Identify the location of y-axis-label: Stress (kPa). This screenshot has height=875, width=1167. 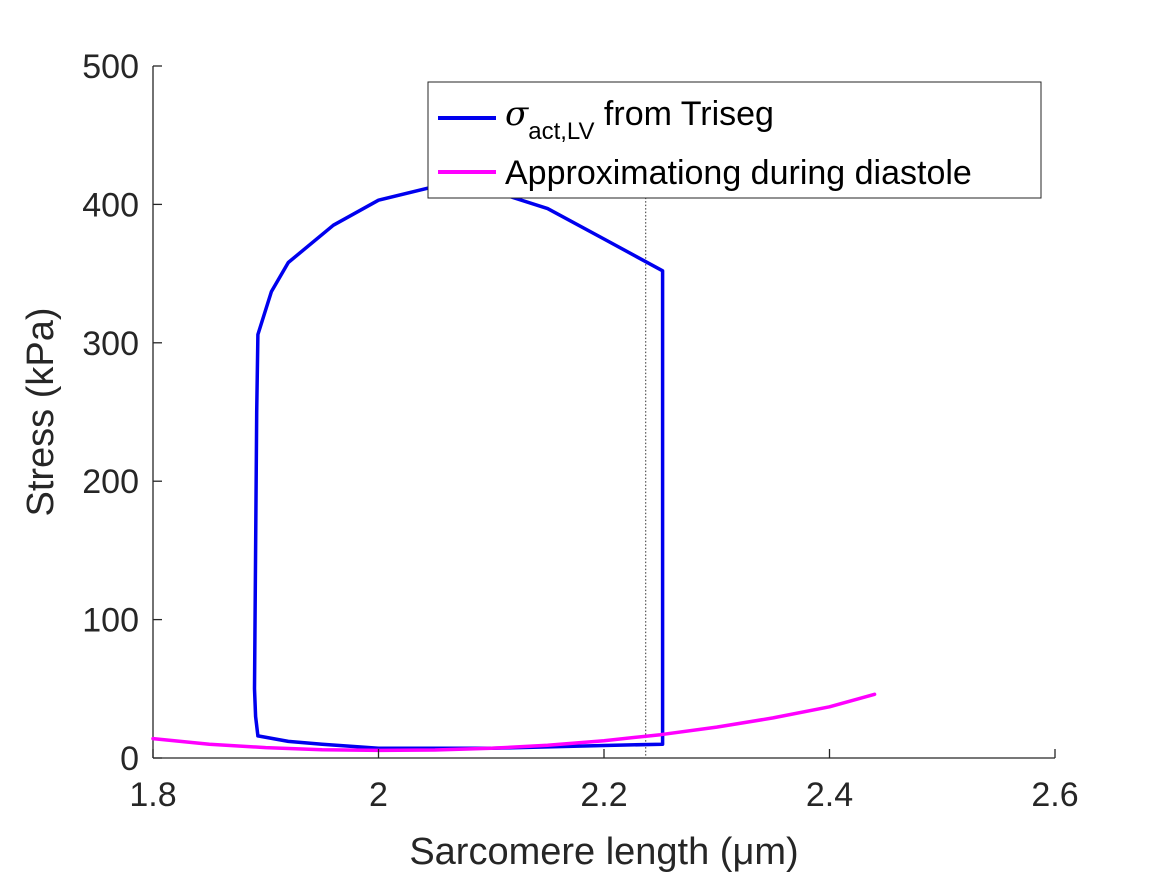
(41, 411).